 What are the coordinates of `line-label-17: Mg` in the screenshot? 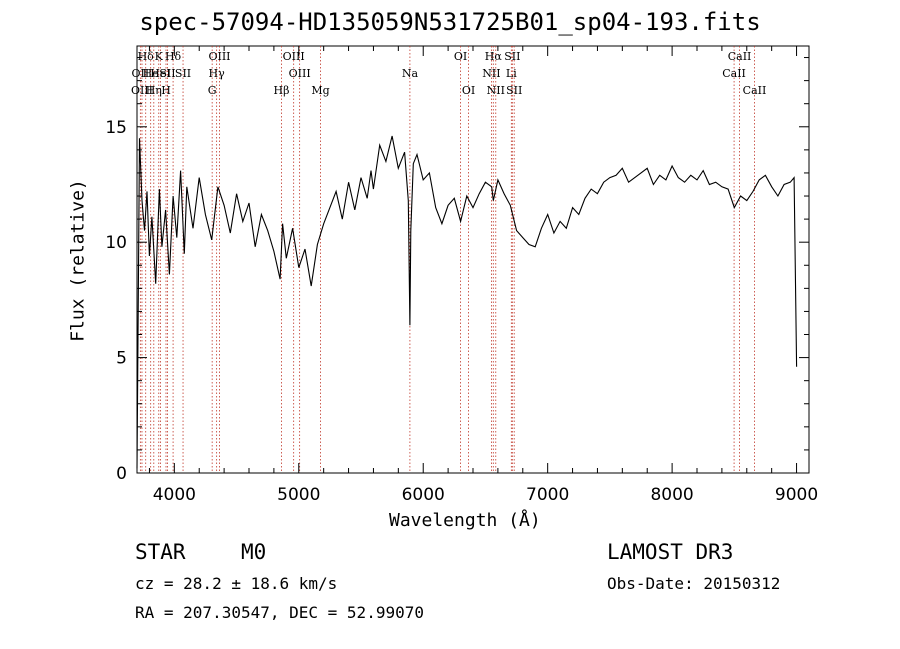 It's located at (320, 90).